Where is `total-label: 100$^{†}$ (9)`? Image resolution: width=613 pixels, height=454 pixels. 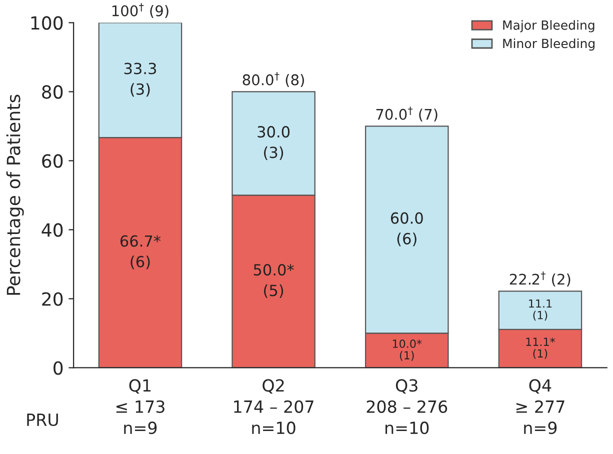 total-label: 100$^{†}$ (9) is located at coordinates (140, 10).